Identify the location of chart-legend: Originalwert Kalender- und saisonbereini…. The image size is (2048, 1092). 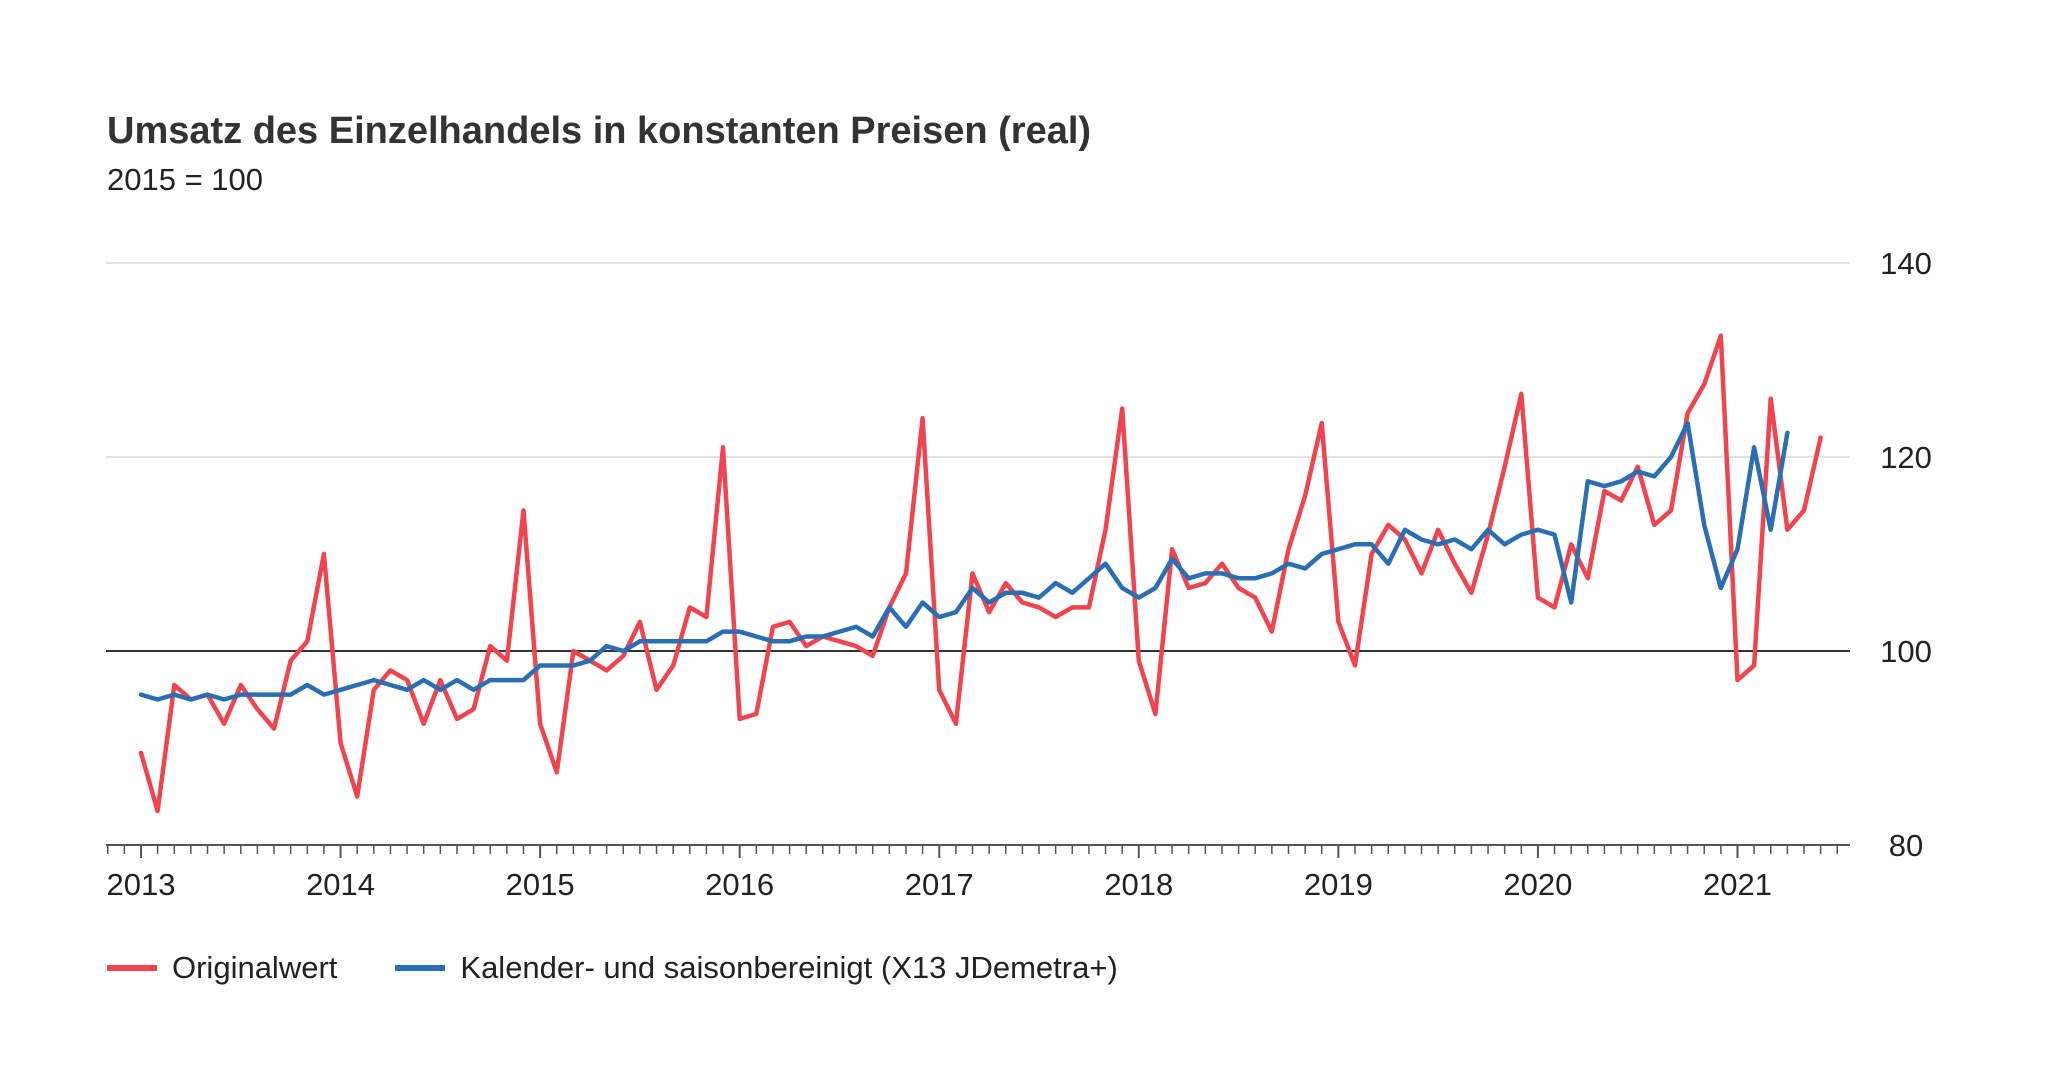
(641, 968).